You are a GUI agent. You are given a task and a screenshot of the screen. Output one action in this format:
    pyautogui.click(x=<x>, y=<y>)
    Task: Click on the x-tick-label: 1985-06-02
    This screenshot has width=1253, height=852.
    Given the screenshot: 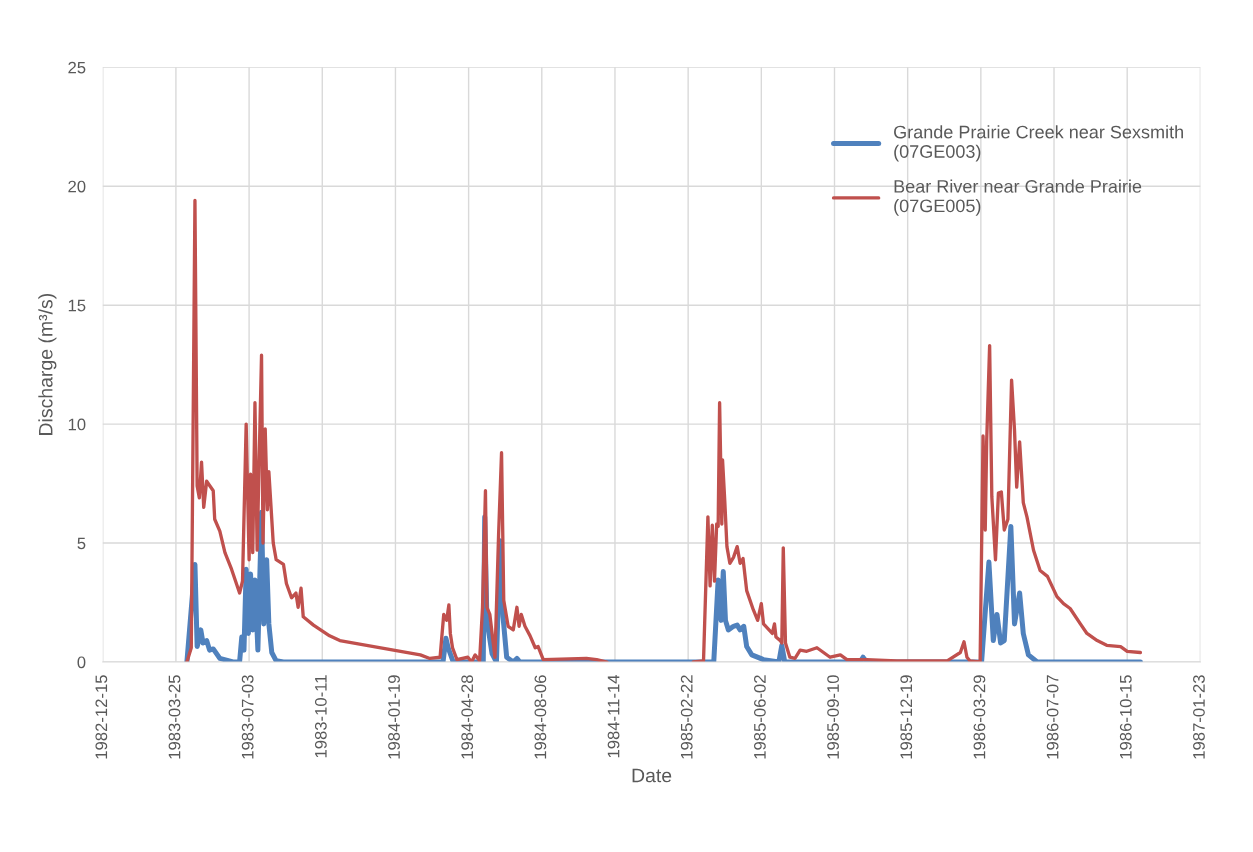 What is the action you would take?
    pyautogui.click(x=759, y=717)
    